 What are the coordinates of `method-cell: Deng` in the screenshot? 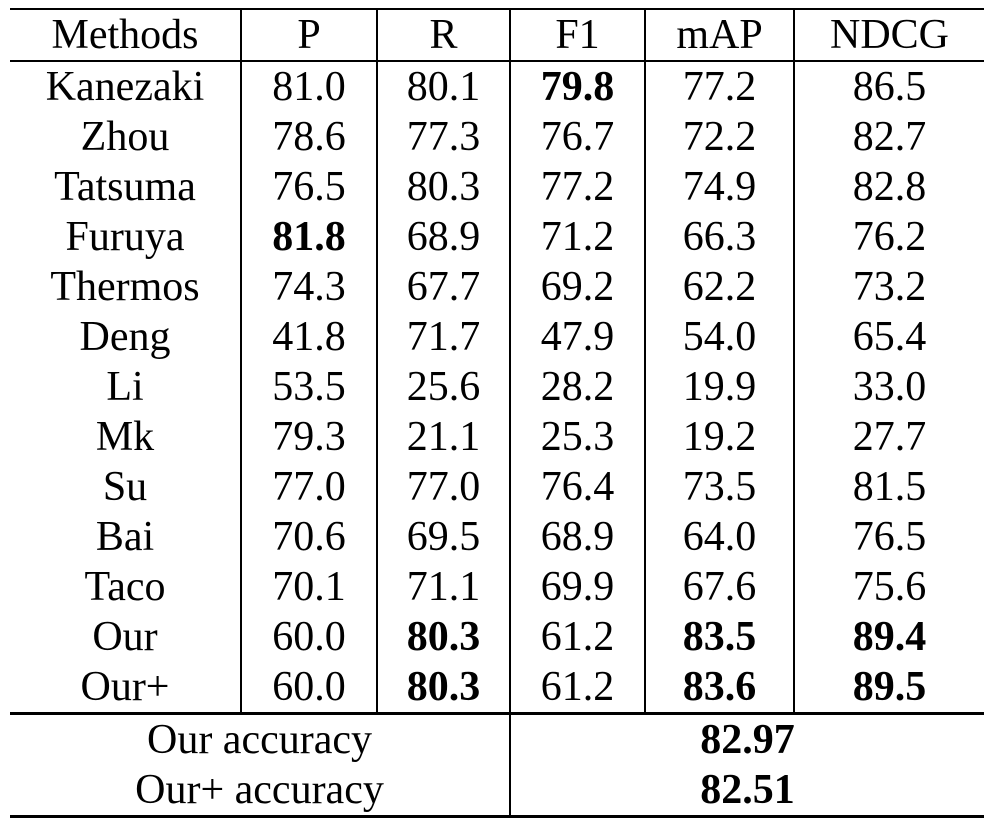 It's located at (126, 337).